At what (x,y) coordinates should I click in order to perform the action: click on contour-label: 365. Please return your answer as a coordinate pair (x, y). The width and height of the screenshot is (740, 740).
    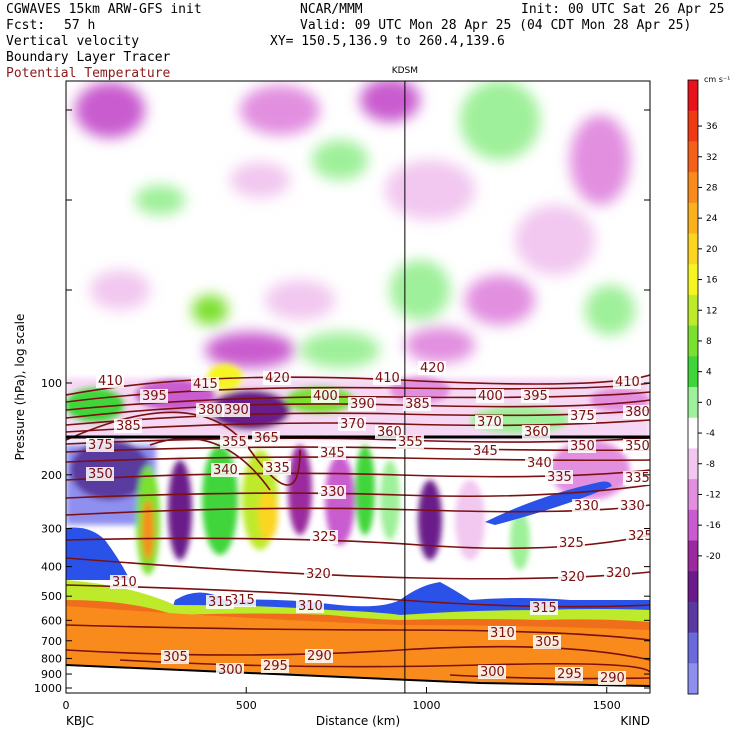
    Looking at the image, I should click on (266, 438).